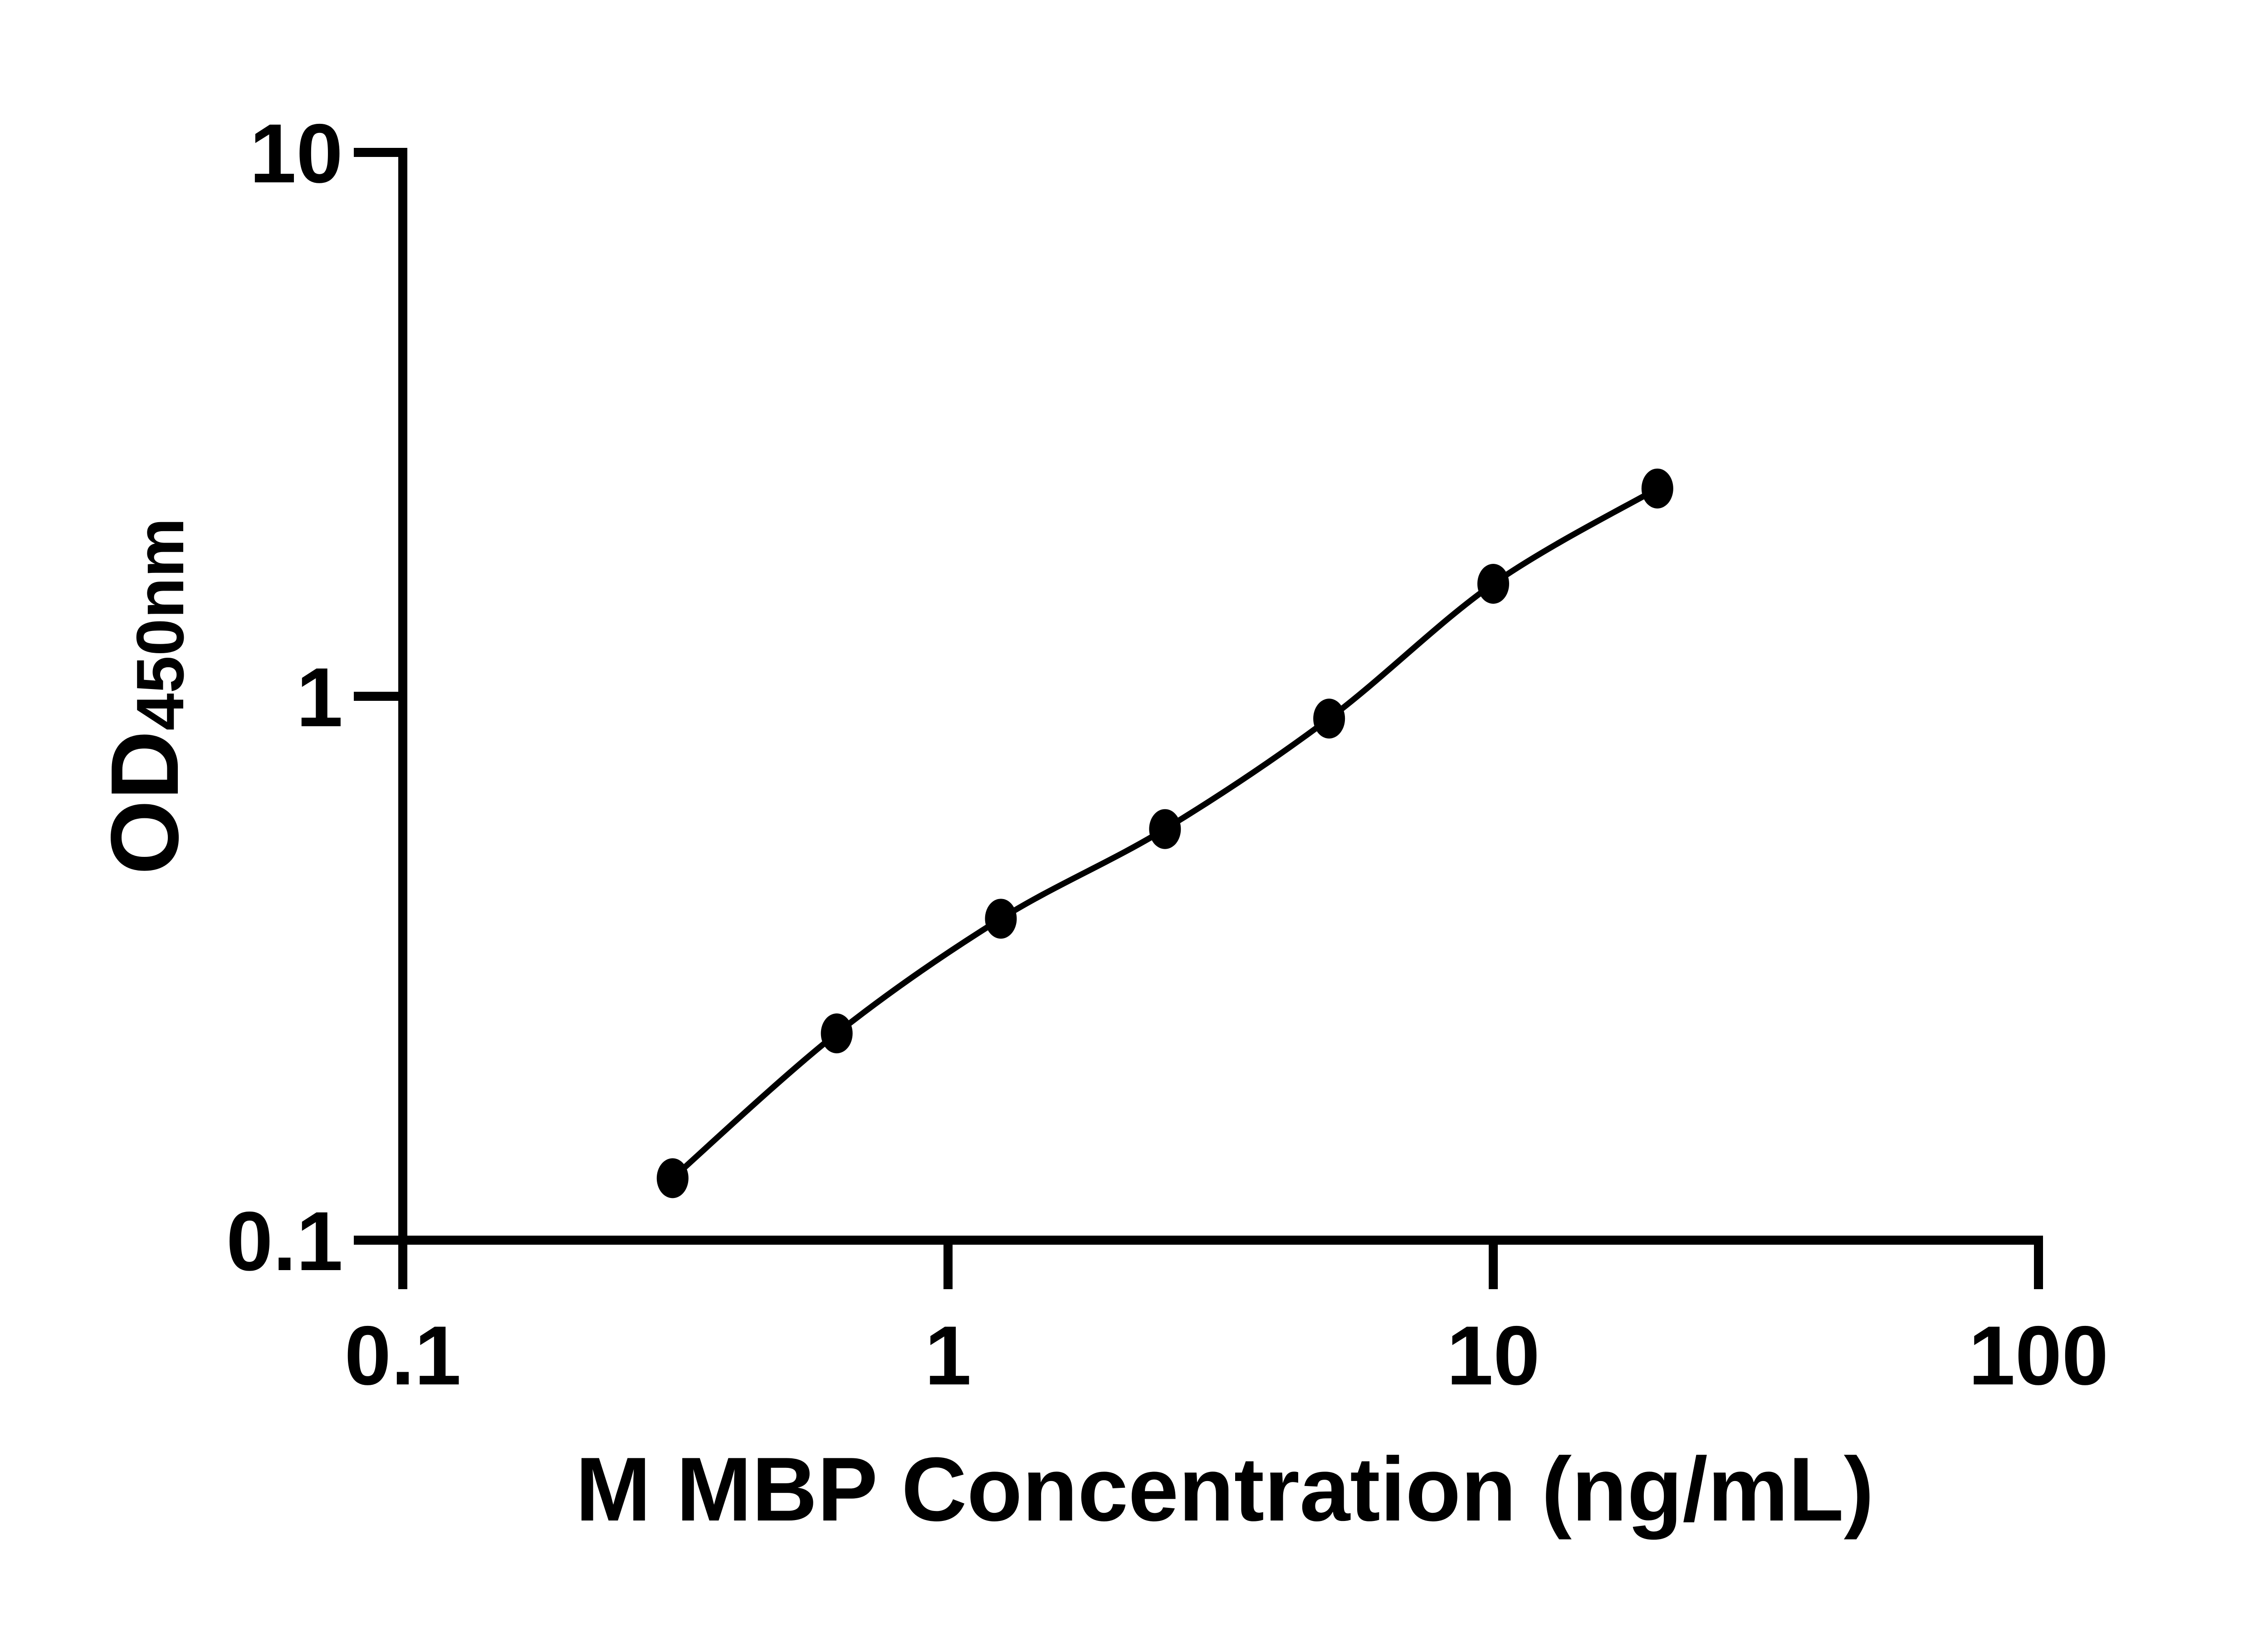 This screenshot has width=2268, height=1633. What do you see at coordinates (296, 153) in the screenshot?
I see `y-tick-label: 10` at bounding box center [296, 153].